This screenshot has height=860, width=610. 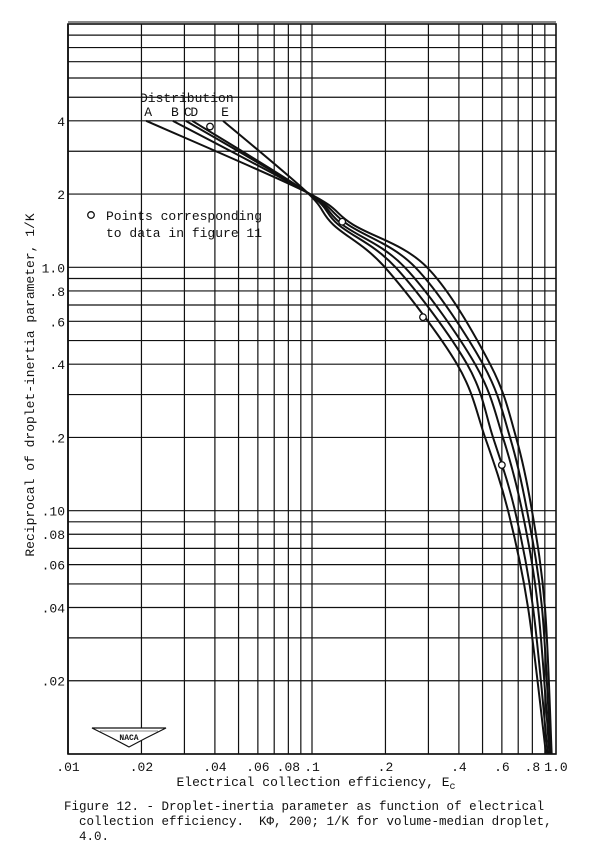 I want to click on legend-point-marker, so click(x=91, y=215).